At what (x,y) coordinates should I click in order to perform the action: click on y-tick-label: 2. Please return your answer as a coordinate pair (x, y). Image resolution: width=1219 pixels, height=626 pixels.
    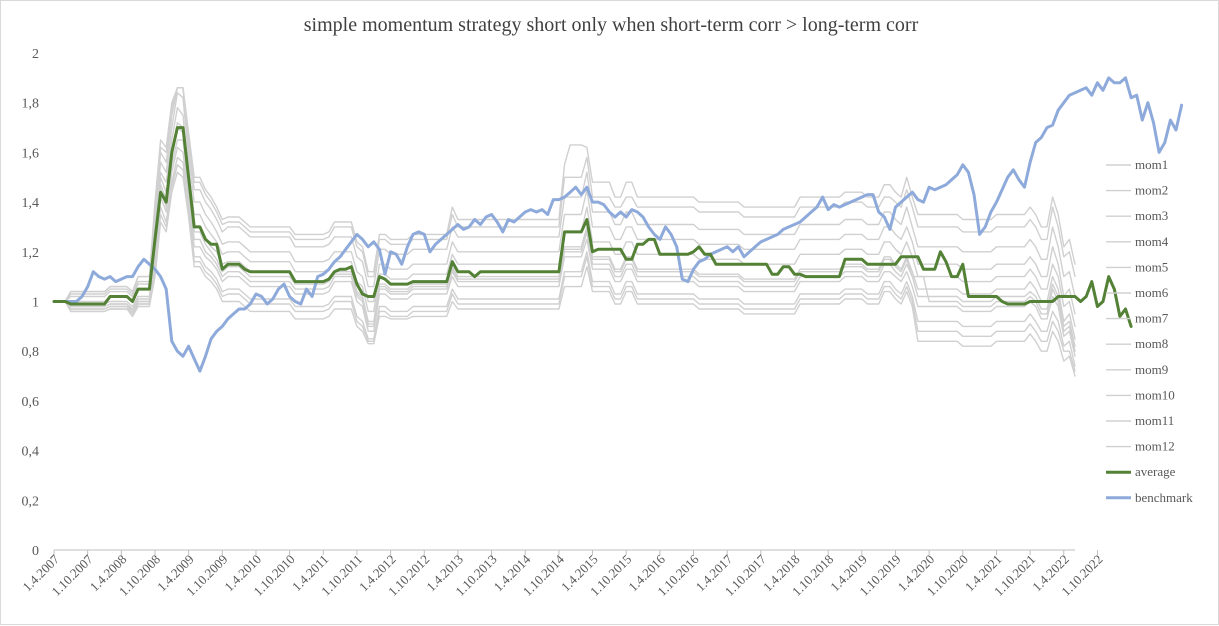
    Looking at the image, I should click on (35, 54).